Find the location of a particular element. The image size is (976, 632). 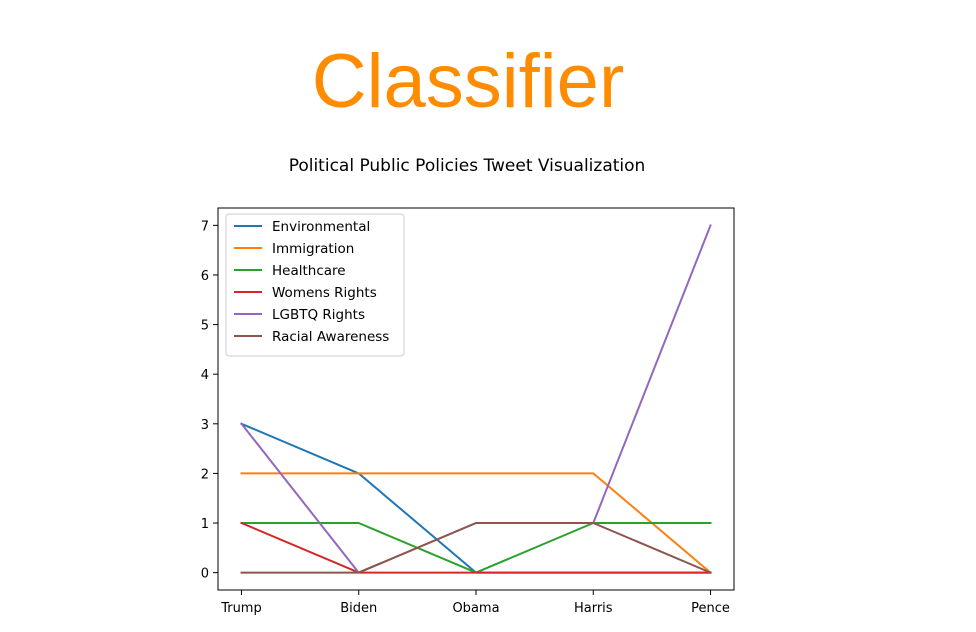

legend-label: Healthcare is located at coordinates (309, 271).